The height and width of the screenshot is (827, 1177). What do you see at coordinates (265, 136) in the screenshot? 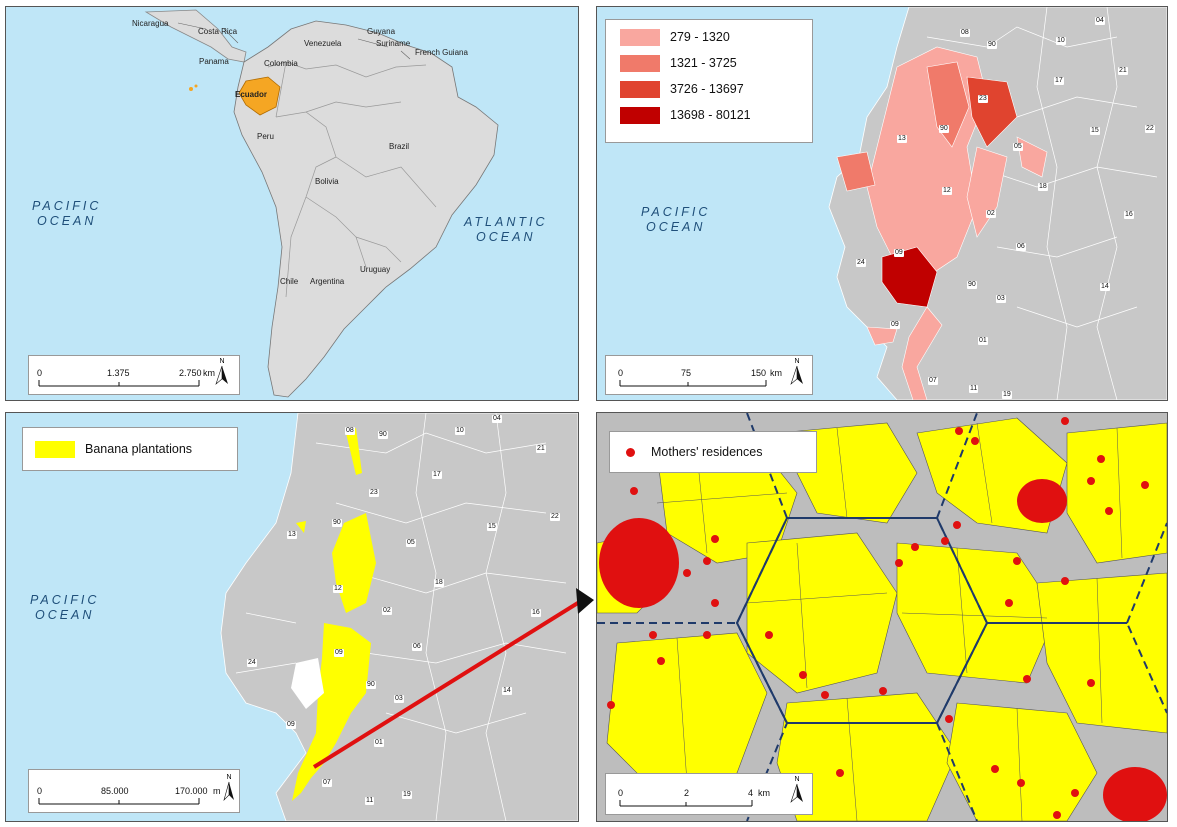
I see `label-peru: Peru` at bounding box center [265, 136].